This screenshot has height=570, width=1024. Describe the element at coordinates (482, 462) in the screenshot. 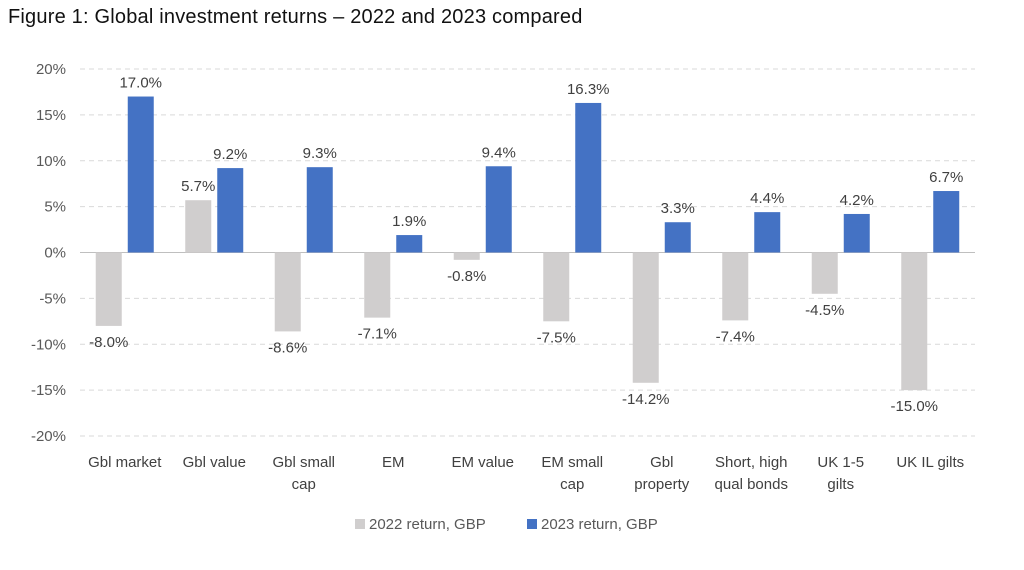

I see `category-label: EM value` at that location.